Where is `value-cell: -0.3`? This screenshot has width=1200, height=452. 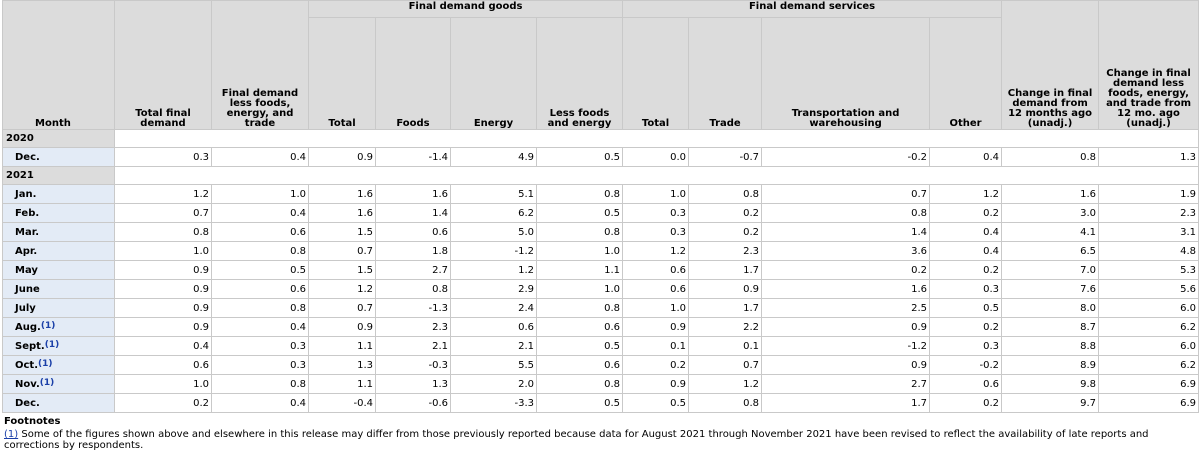
value-cell: -0.3 is located at coordinates (413, 365).